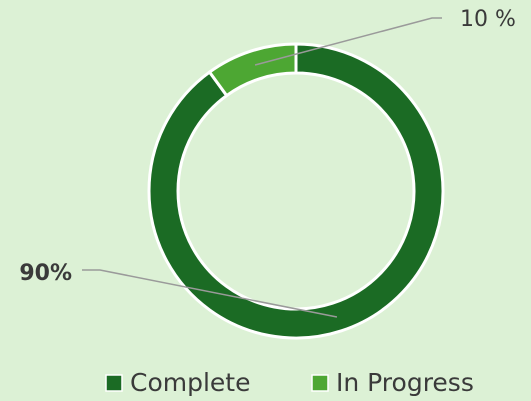  What do you see at coordinates (252, 70) in the screenshot?
I see `donut-slice` at bounding box center [252, 70].